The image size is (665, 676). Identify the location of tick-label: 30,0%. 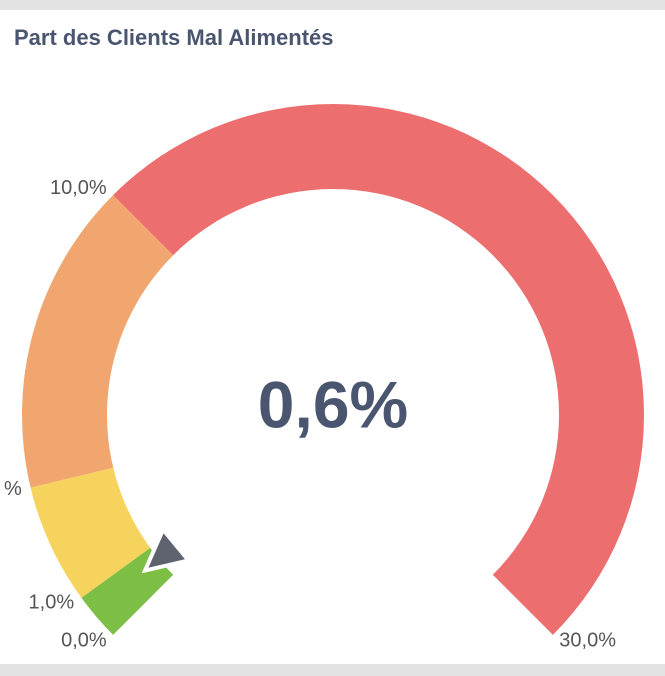
(587, 641).